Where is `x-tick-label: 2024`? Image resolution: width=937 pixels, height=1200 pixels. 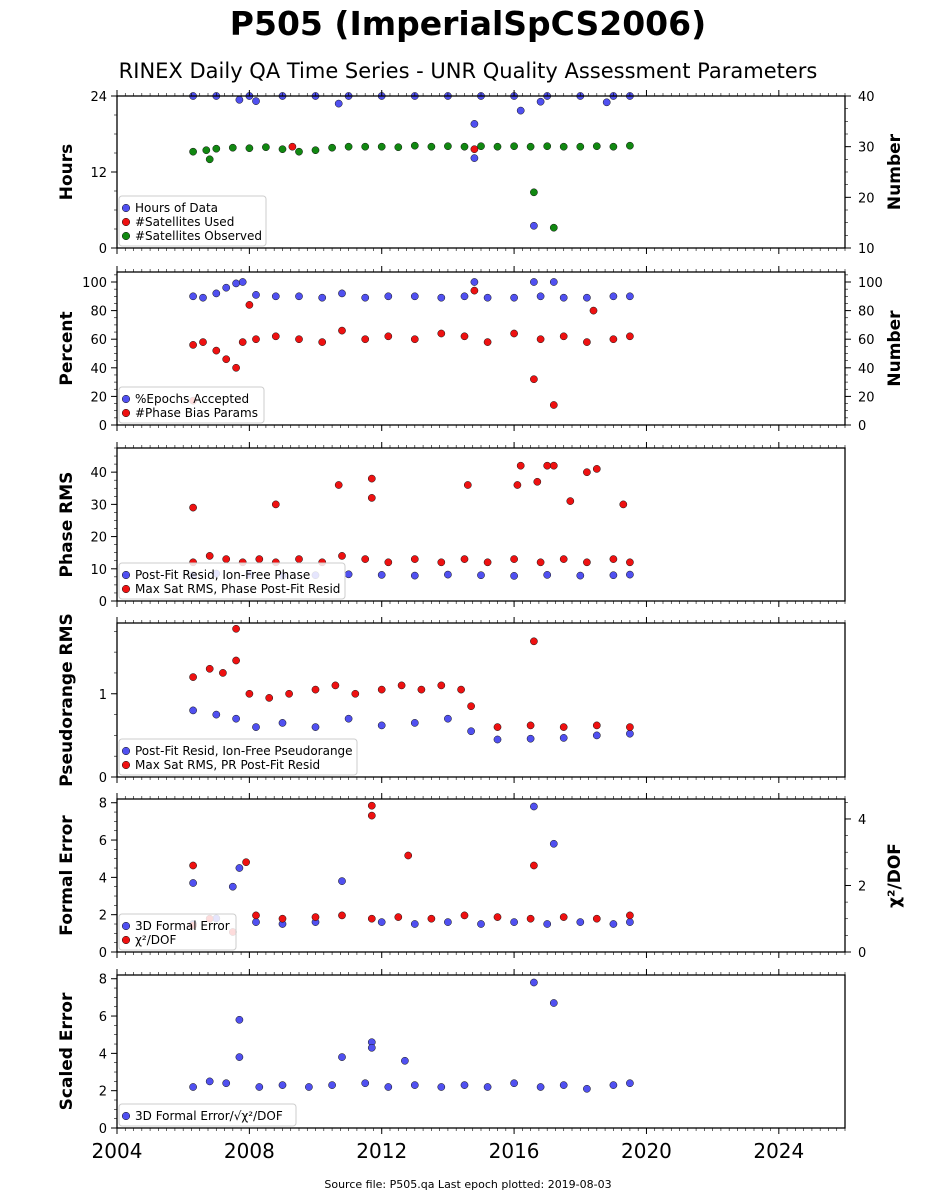
x-tick-label: 2024 is located at coordinates (778, 1151).